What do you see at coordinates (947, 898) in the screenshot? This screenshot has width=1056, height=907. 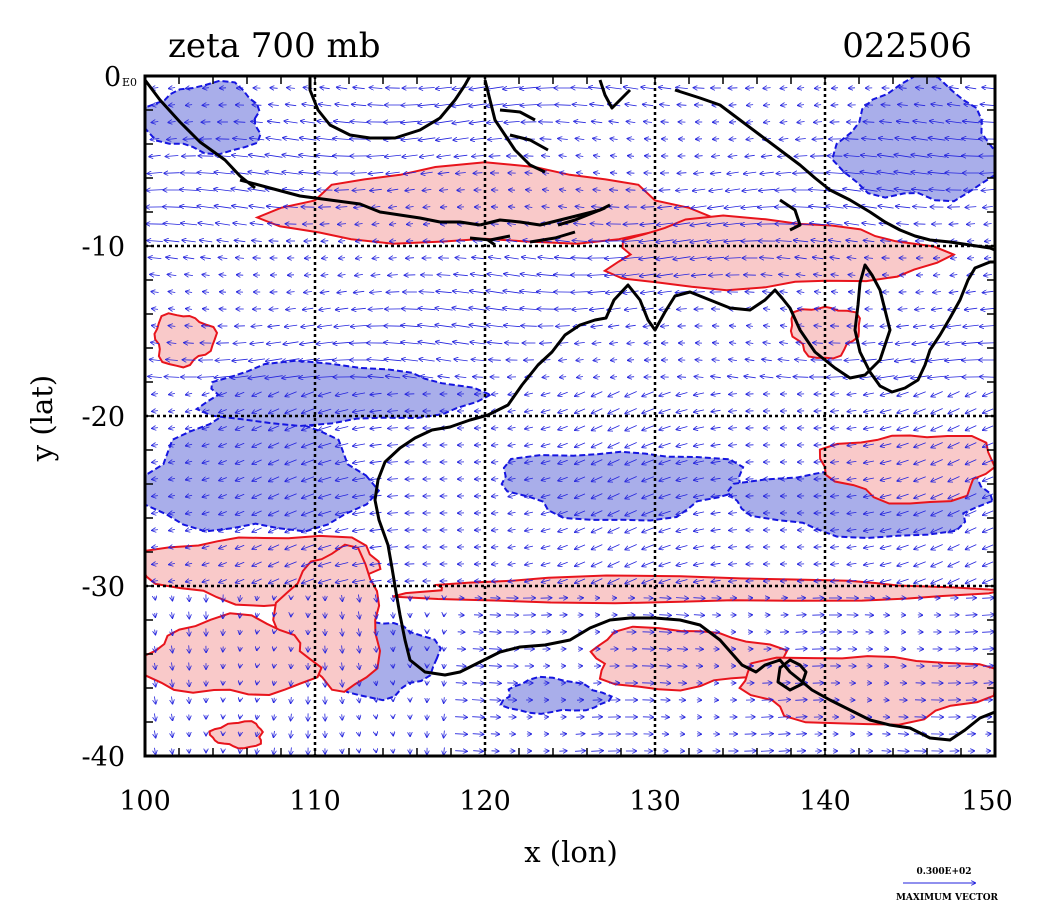 I see `vector-scale-label: MAXIMUM VECTOR` at bounding box center [947, 898].